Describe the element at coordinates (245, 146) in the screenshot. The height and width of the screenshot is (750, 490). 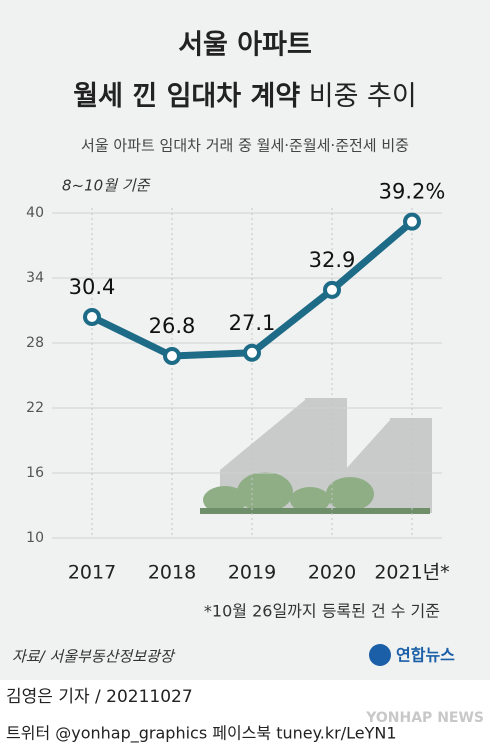
I see `subtitle: 서울 아파트 임대차 거래 중 월세·준월세·준전세 비중` at that location.